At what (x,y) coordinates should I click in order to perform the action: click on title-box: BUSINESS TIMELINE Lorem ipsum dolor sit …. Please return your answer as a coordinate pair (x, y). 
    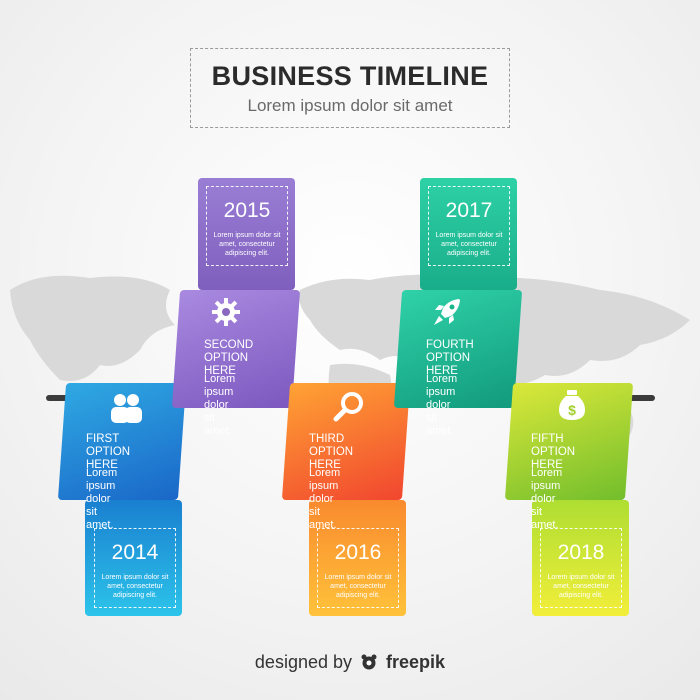
    Looking at the image, I should click on (350, 88).